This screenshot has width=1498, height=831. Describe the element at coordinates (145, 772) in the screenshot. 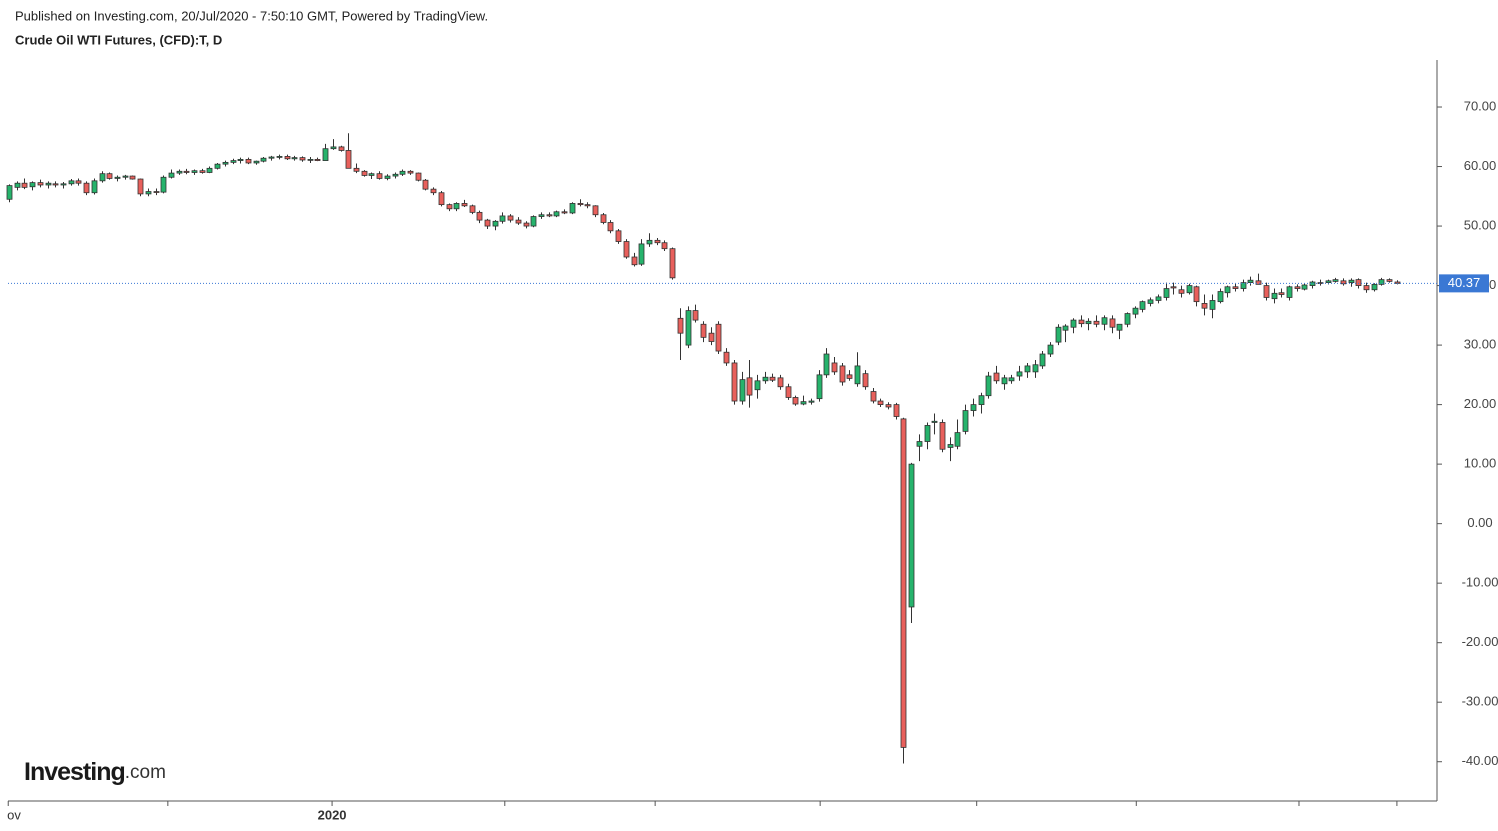

I see `logo-suffix: .com` at that location.